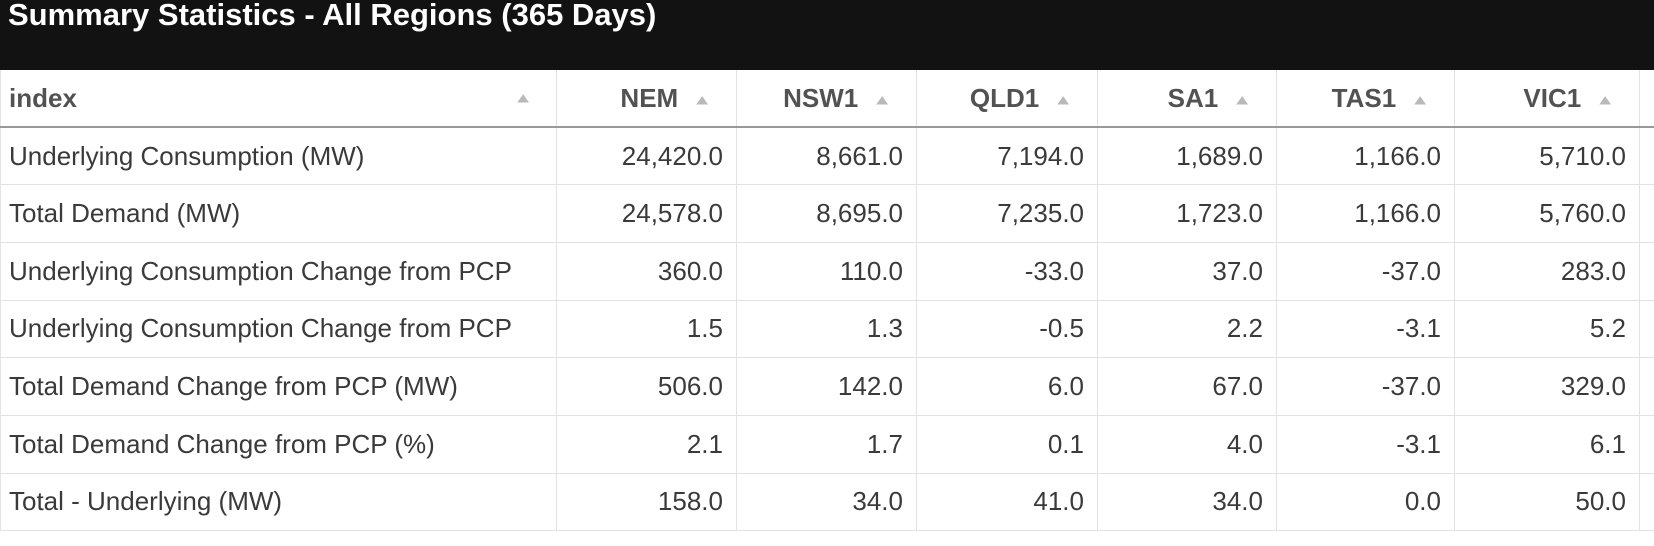  I want to click on cell-value: 360.0, so click(646, 271).